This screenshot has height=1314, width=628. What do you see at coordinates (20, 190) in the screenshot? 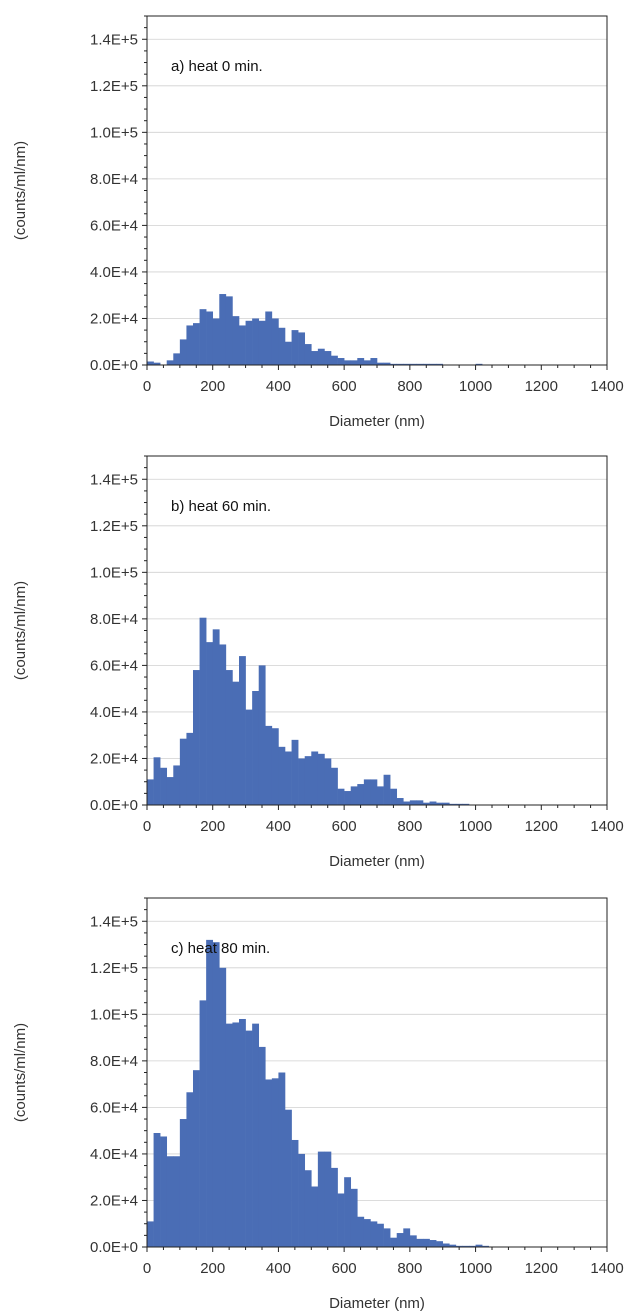
I see `y-axis-title: (counts/ml/nm)` at bounding box center [20, 190].